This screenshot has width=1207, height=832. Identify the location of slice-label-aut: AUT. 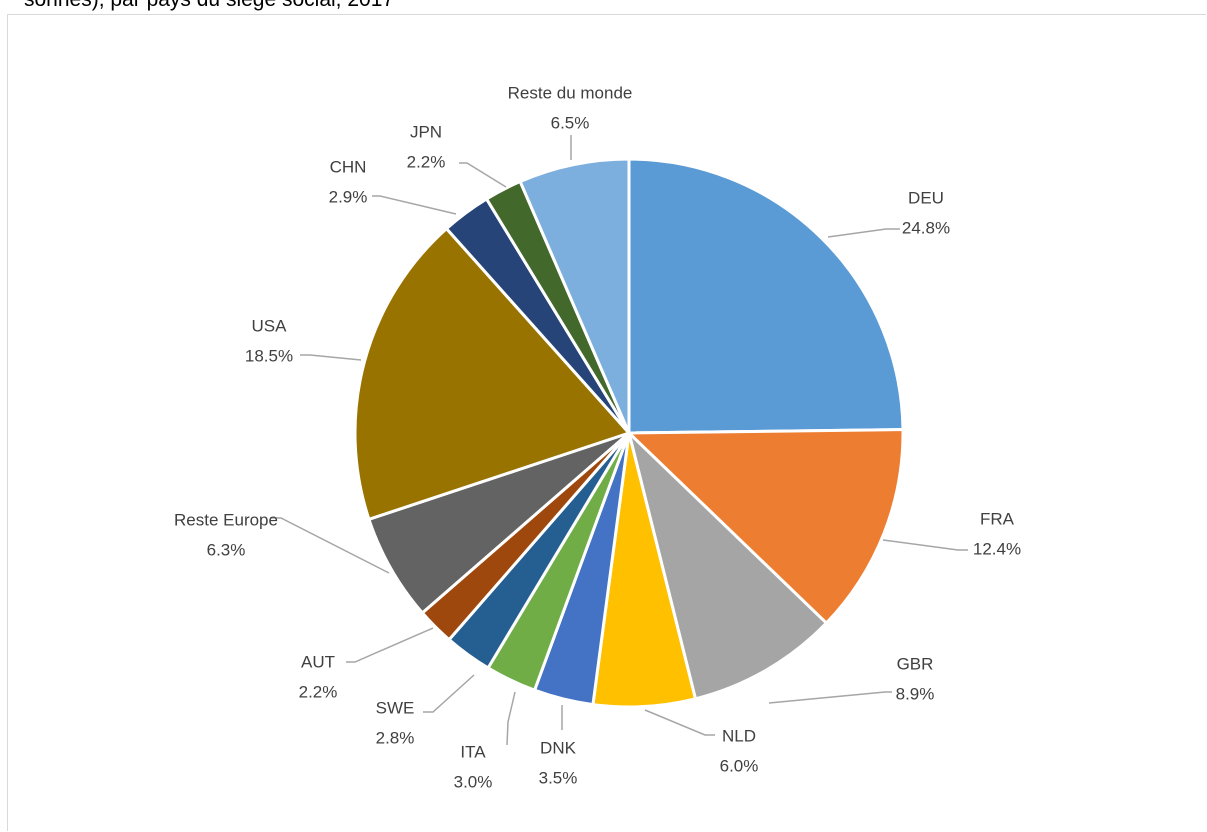
(318, 661).